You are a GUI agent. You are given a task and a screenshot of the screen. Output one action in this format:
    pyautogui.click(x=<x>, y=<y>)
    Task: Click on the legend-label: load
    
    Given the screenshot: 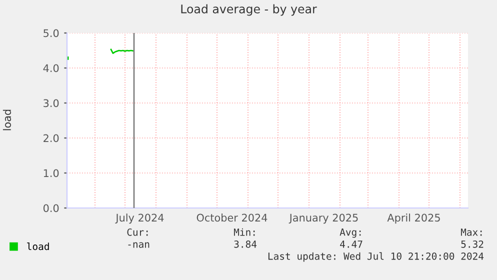 What is the action you would take?
    pyautogui.click(x=38, y=246)
    